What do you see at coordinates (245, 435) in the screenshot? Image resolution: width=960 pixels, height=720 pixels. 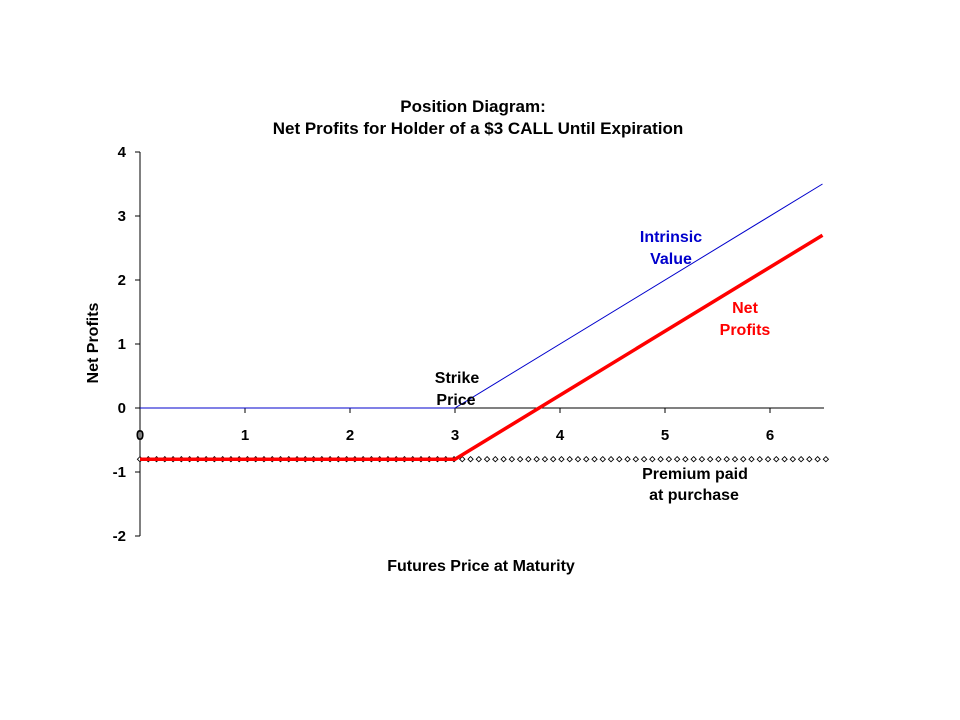 I see `x-tick-label: 1` at bounding box center [245, 435].